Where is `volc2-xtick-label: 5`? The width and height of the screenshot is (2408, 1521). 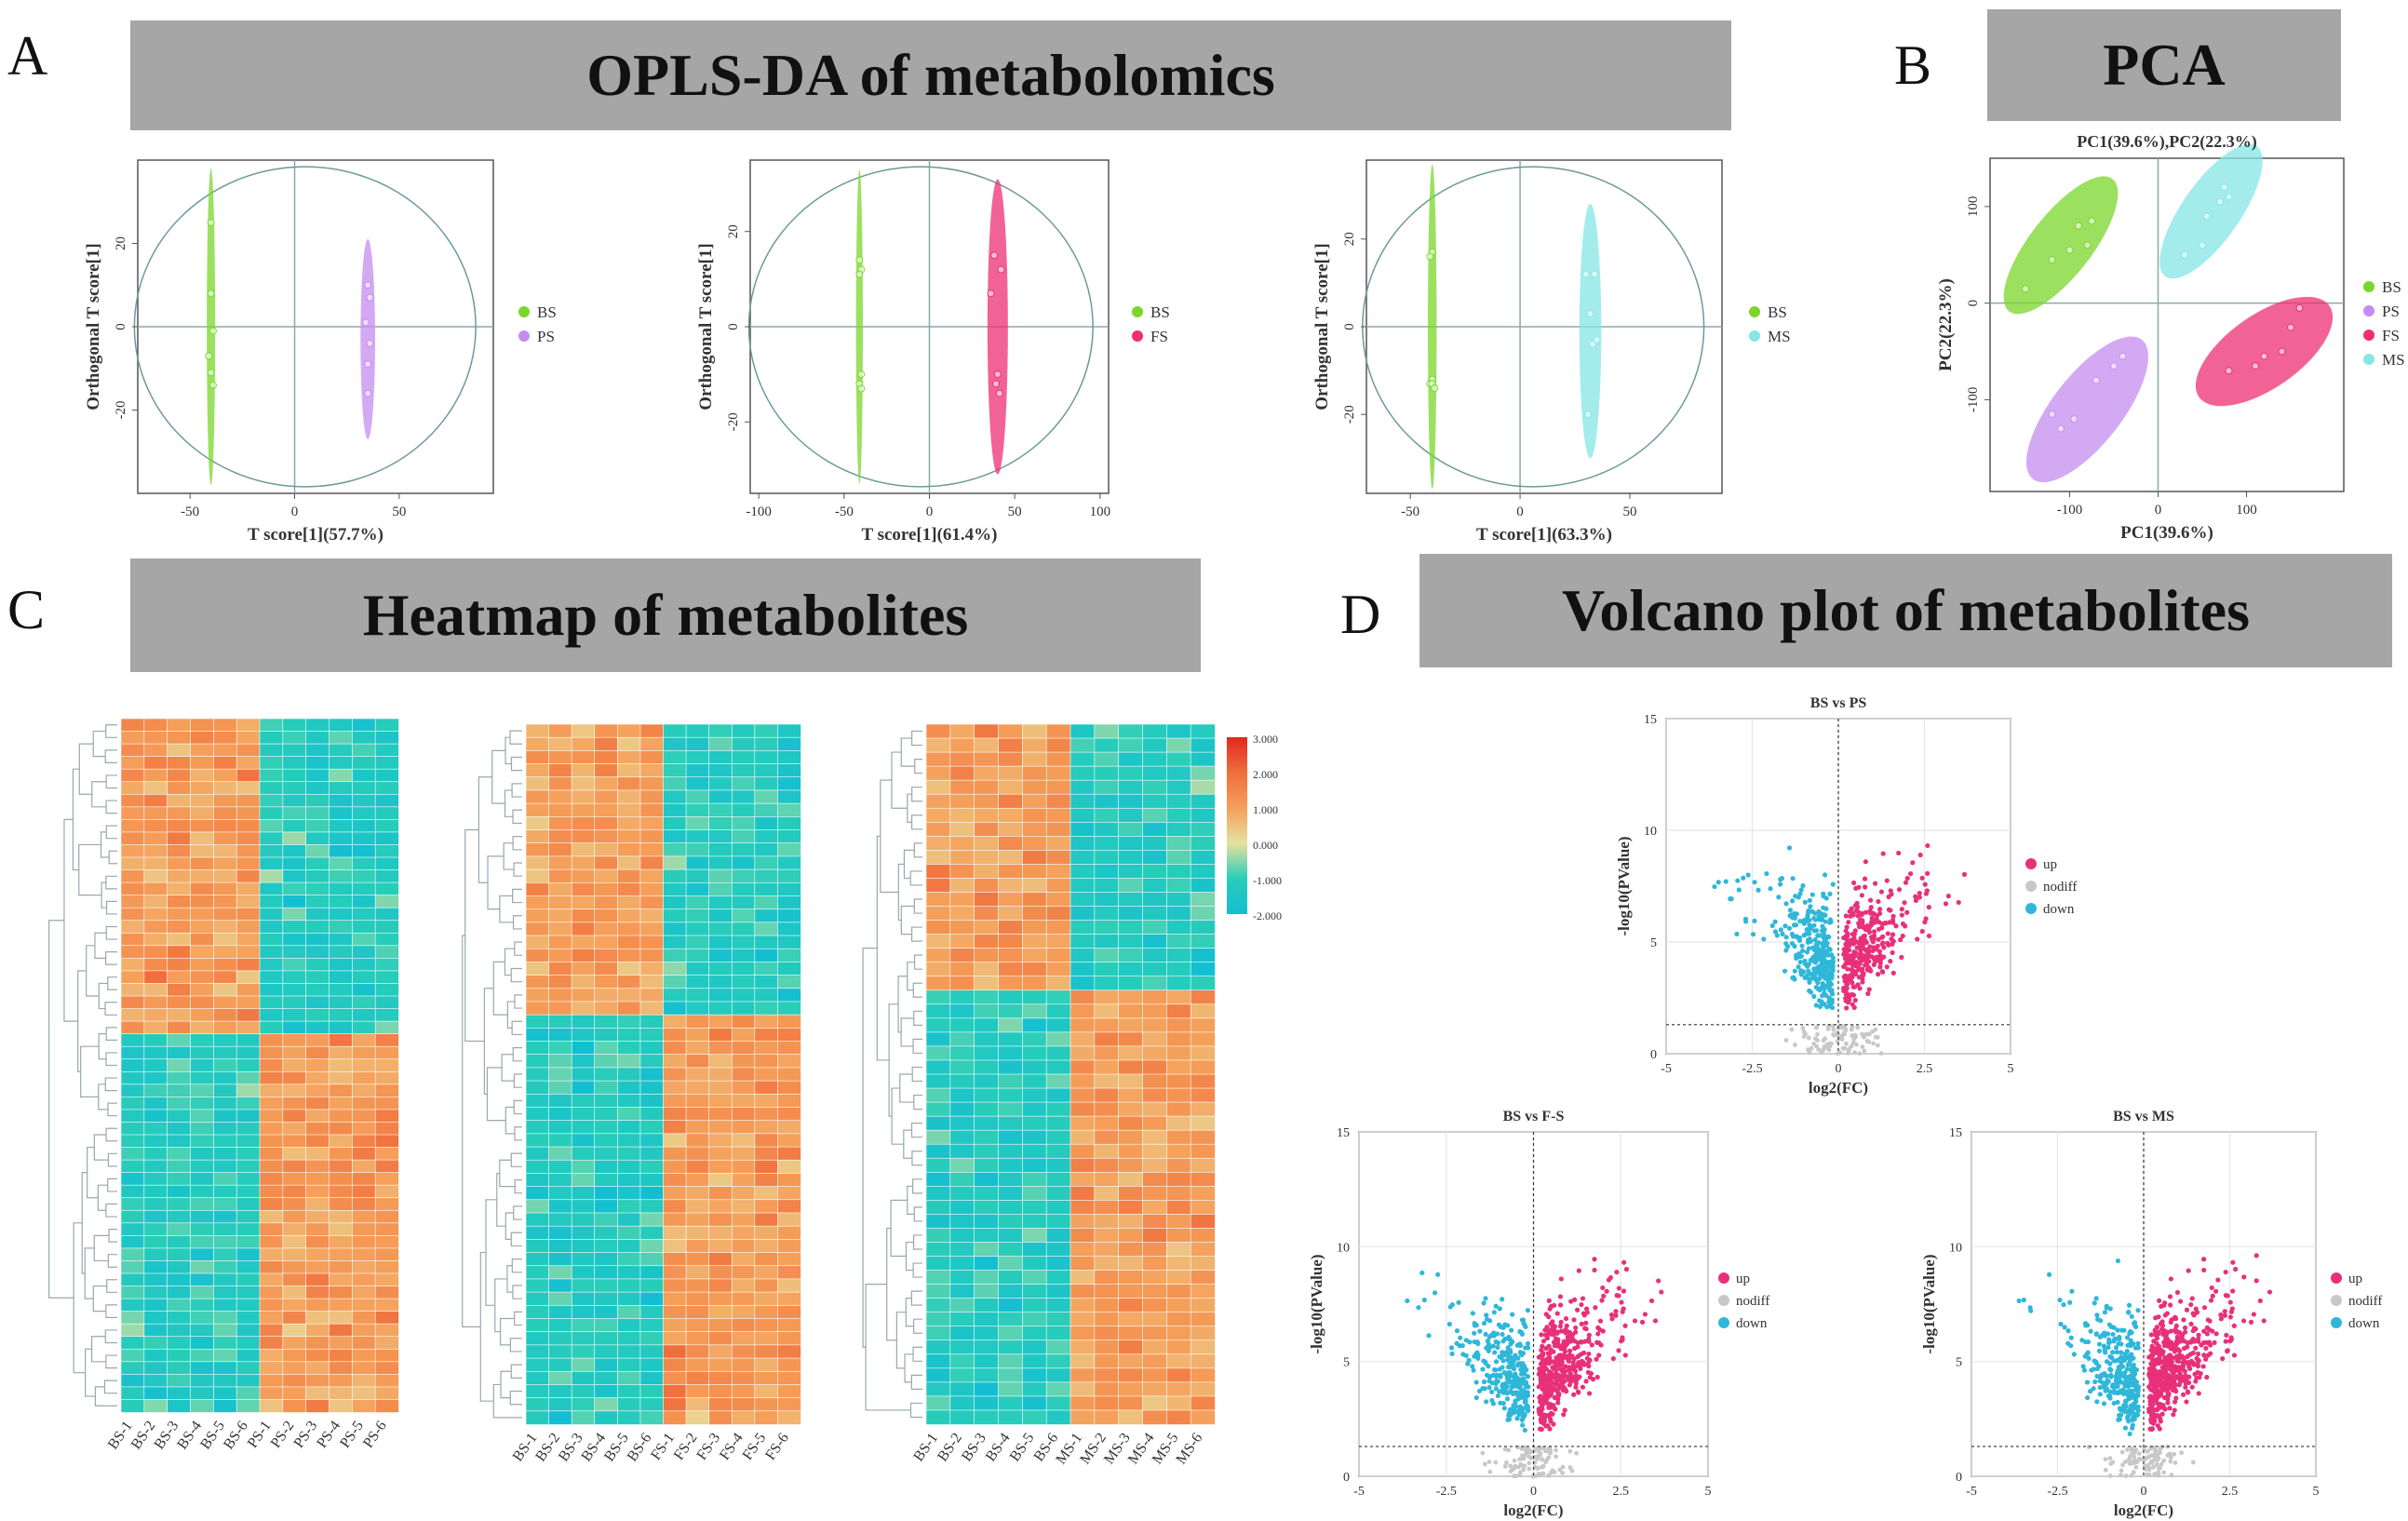 volc2-xtick-label: 5 is located at coordinates (1708, 1492).